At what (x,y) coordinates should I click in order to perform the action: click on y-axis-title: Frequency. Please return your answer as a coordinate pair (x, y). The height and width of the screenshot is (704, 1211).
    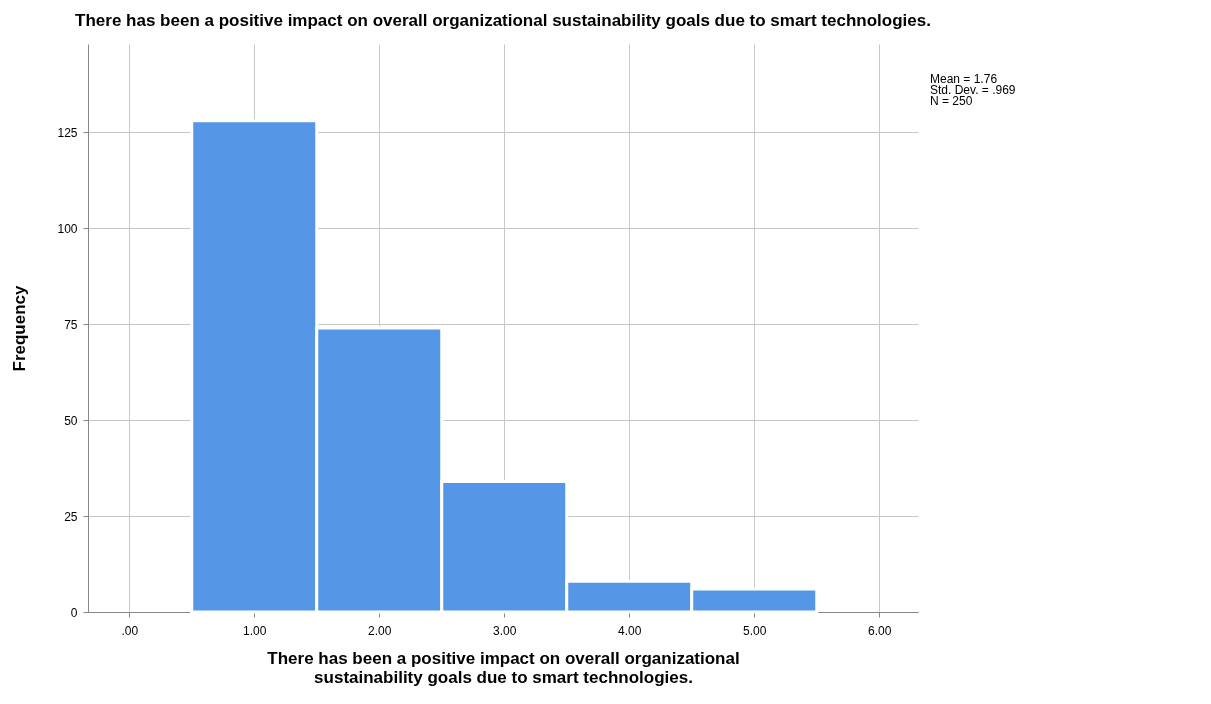
    Looking at the image, I should click on (20, 328).